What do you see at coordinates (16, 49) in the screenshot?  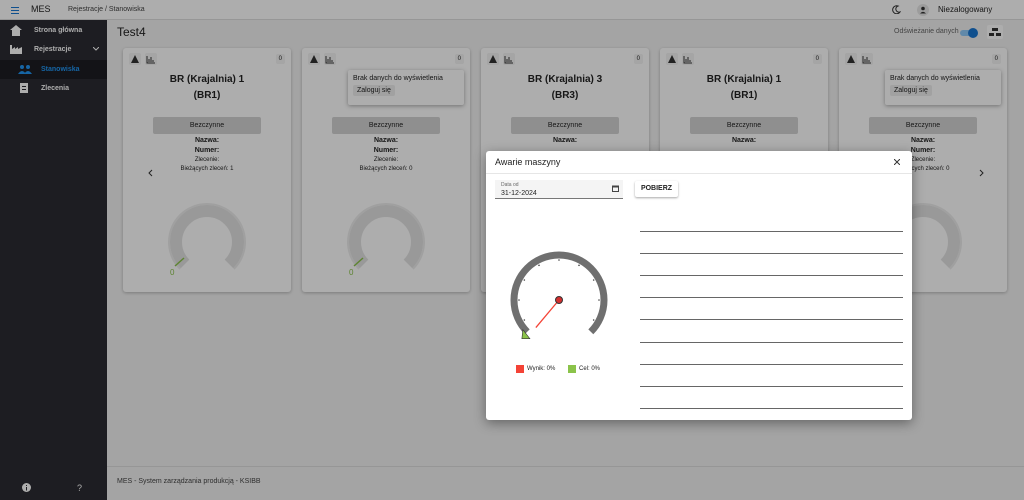 I see `factory-icon` at bounding box center [16, 49].